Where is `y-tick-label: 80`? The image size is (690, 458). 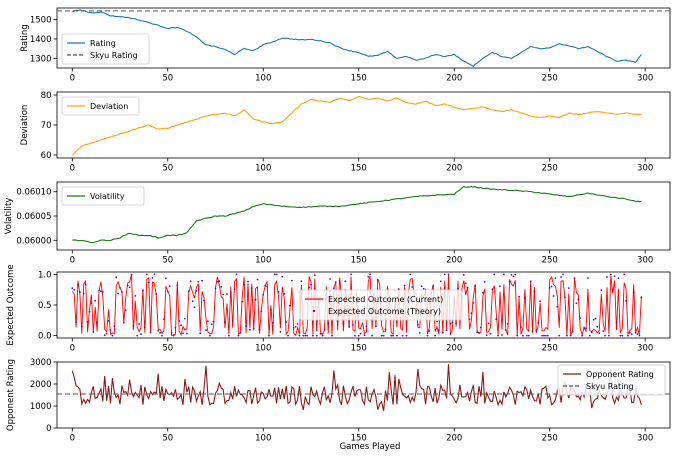 y-tick-label: 80 is located at coordinates (46, 96).